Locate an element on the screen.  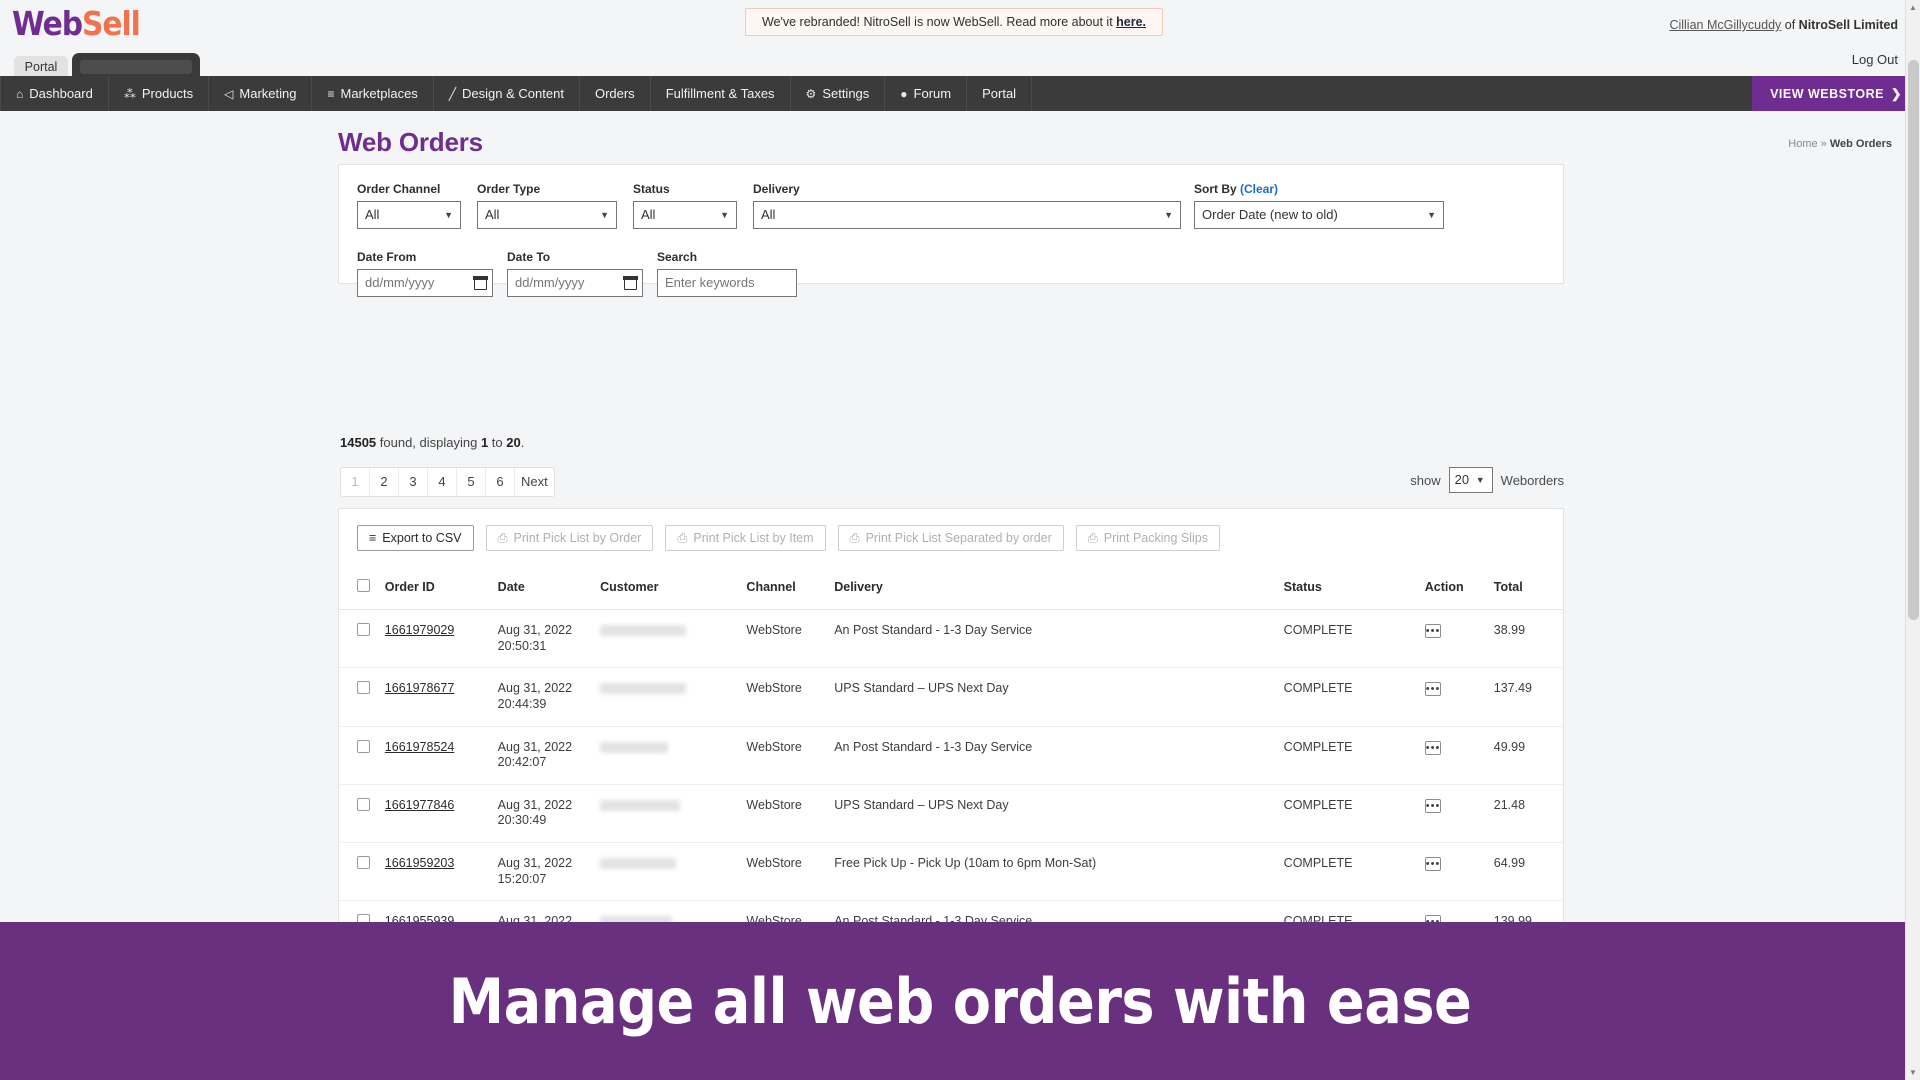
cell-total: 137.49 is located at coordinates (1526, 697).